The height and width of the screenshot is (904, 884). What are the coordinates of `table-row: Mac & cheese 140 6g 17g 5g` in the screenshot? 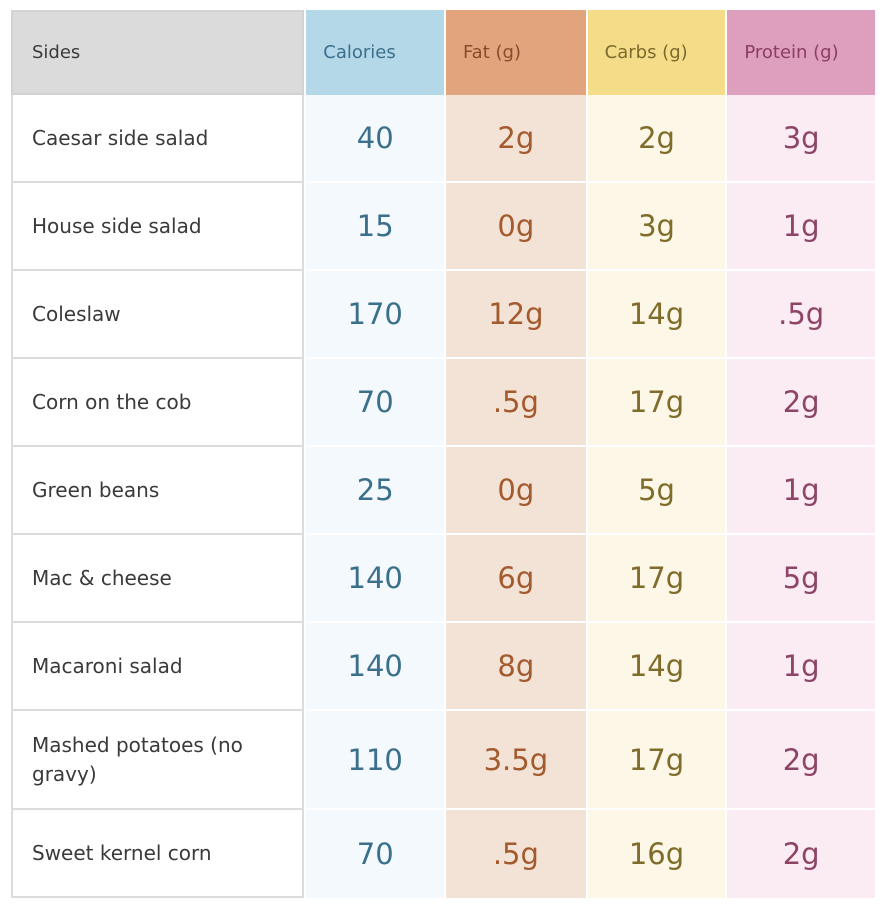 It's located at (443, 579).